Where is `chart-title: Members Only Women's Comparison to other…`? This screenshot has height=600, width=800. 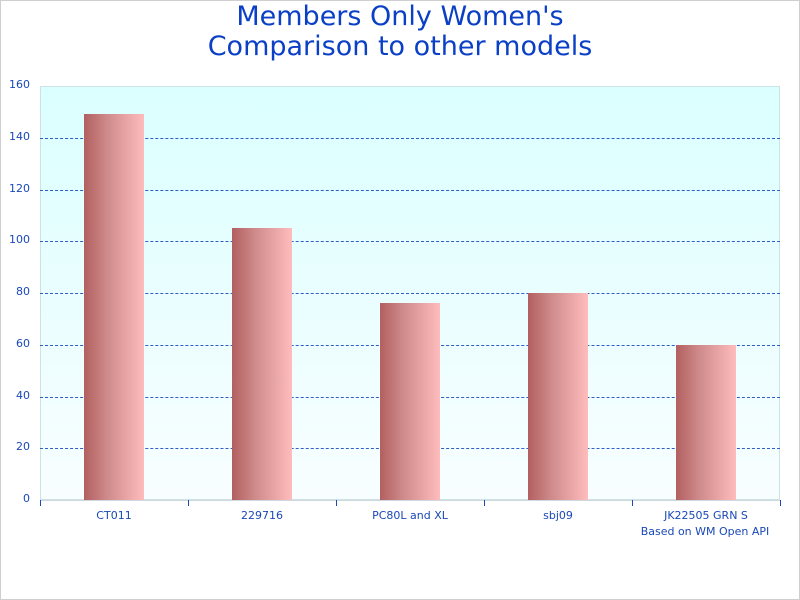
chart-title: Members Only Women's Comparison to other… is located at coordinates (400, 32).